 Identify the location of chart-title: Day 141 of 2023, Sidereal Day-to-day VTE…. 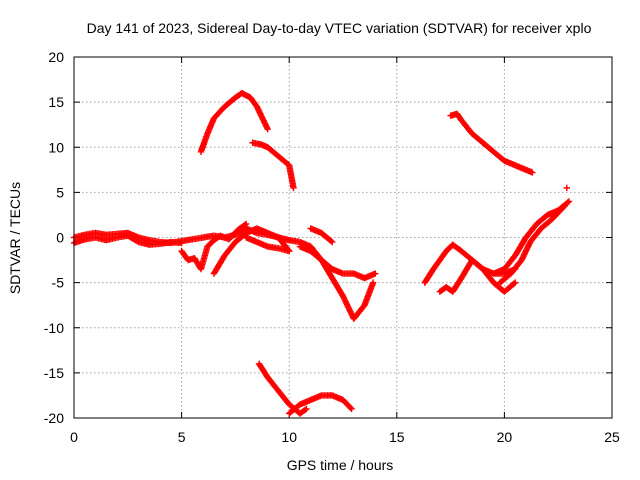
(339, 28).